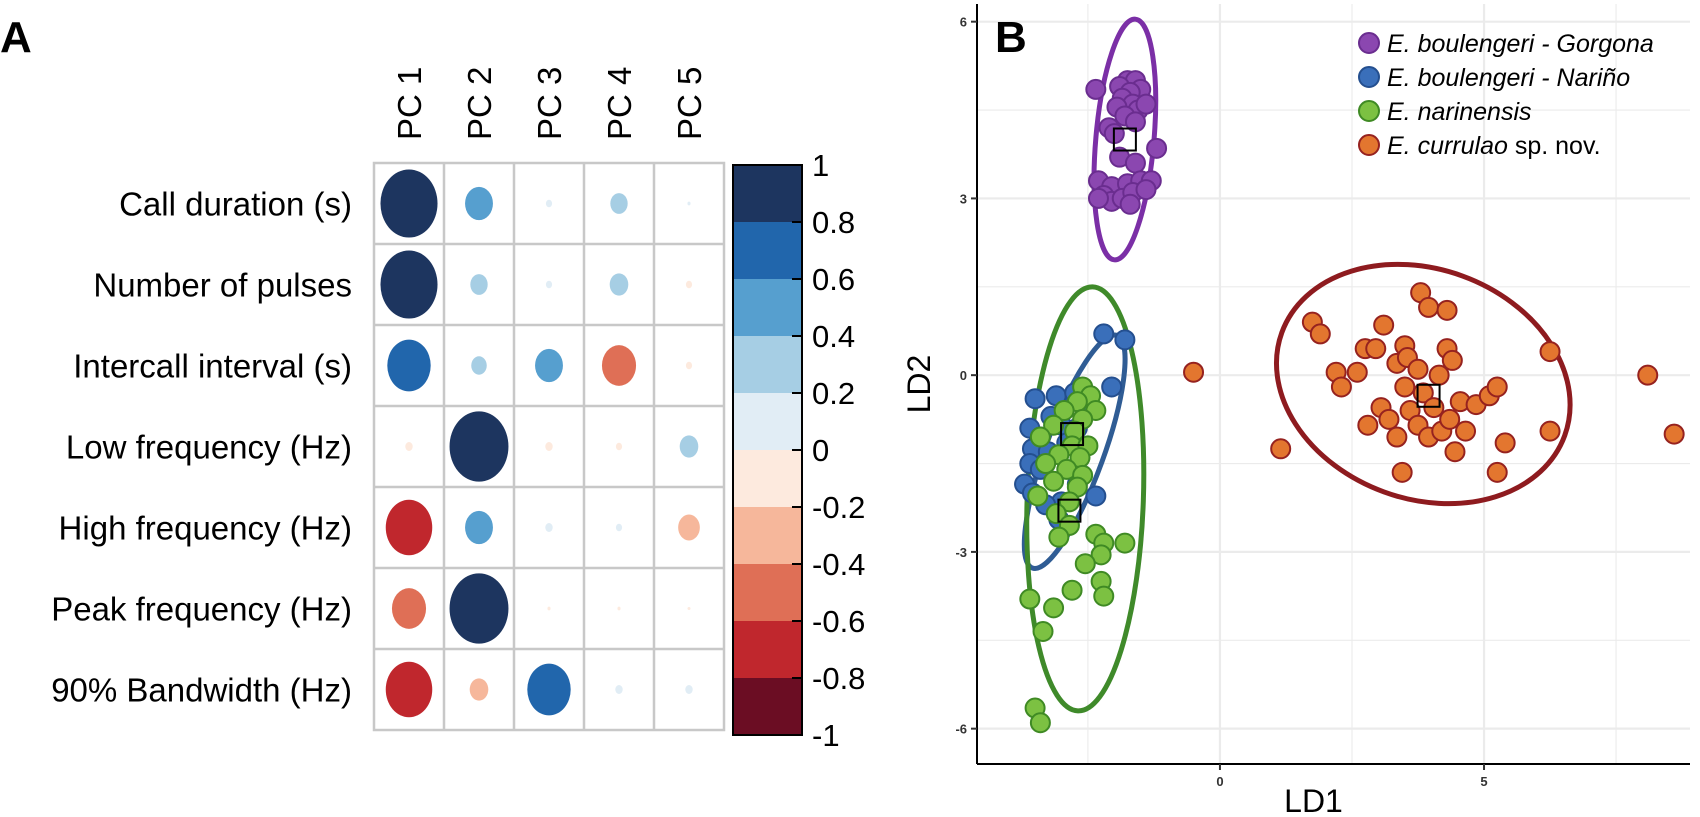 The image size is (1700, 817). Describe the element at coordinates (222, 285) in the screenshot. I see `heatmap-row-label: Number of pulses` at that location.